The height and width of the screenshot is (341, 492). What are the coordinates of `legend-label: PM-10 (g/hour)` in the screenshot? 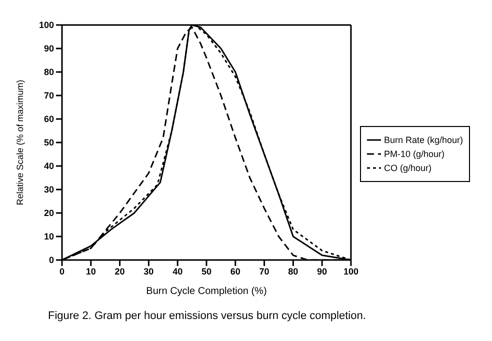 It's located at (414, 154).